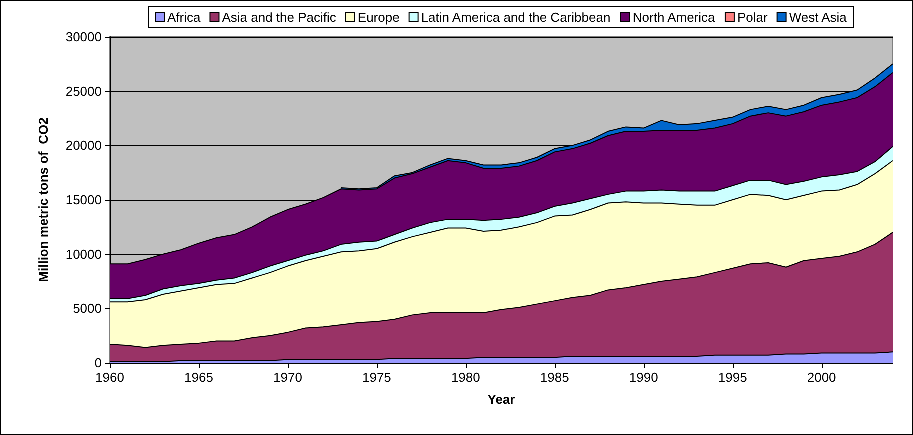 The width and height of the screenshot is (913, 435). Describe the element at coordinates (379, 17) in the screenshot. I see `legend-label: Europe` at that location.